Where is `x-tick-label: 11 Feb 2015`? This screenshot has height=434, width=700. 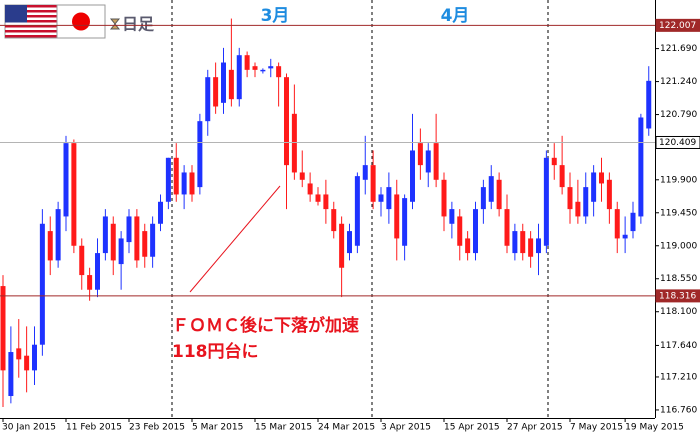
x-tick-label: 11 Feb 2015 is located at coordinates (94, 428).